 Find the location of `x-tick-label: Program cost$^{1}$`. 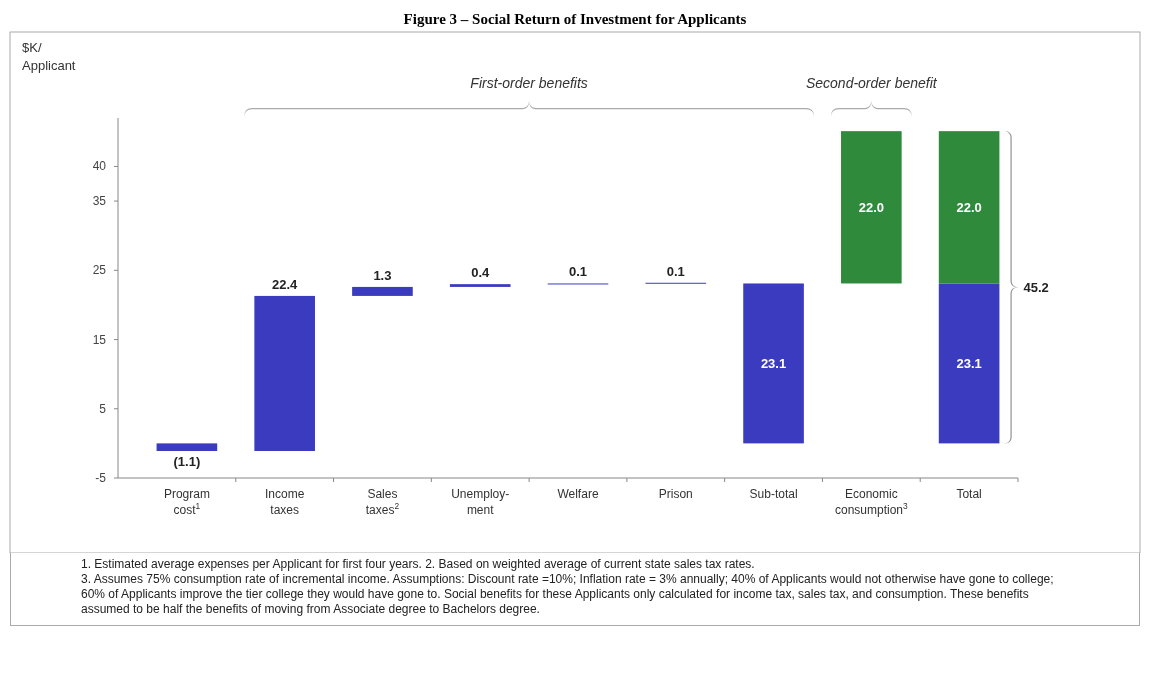

x-tick-label: Program cost$^{1}$ is located at coordinates (186, 502).